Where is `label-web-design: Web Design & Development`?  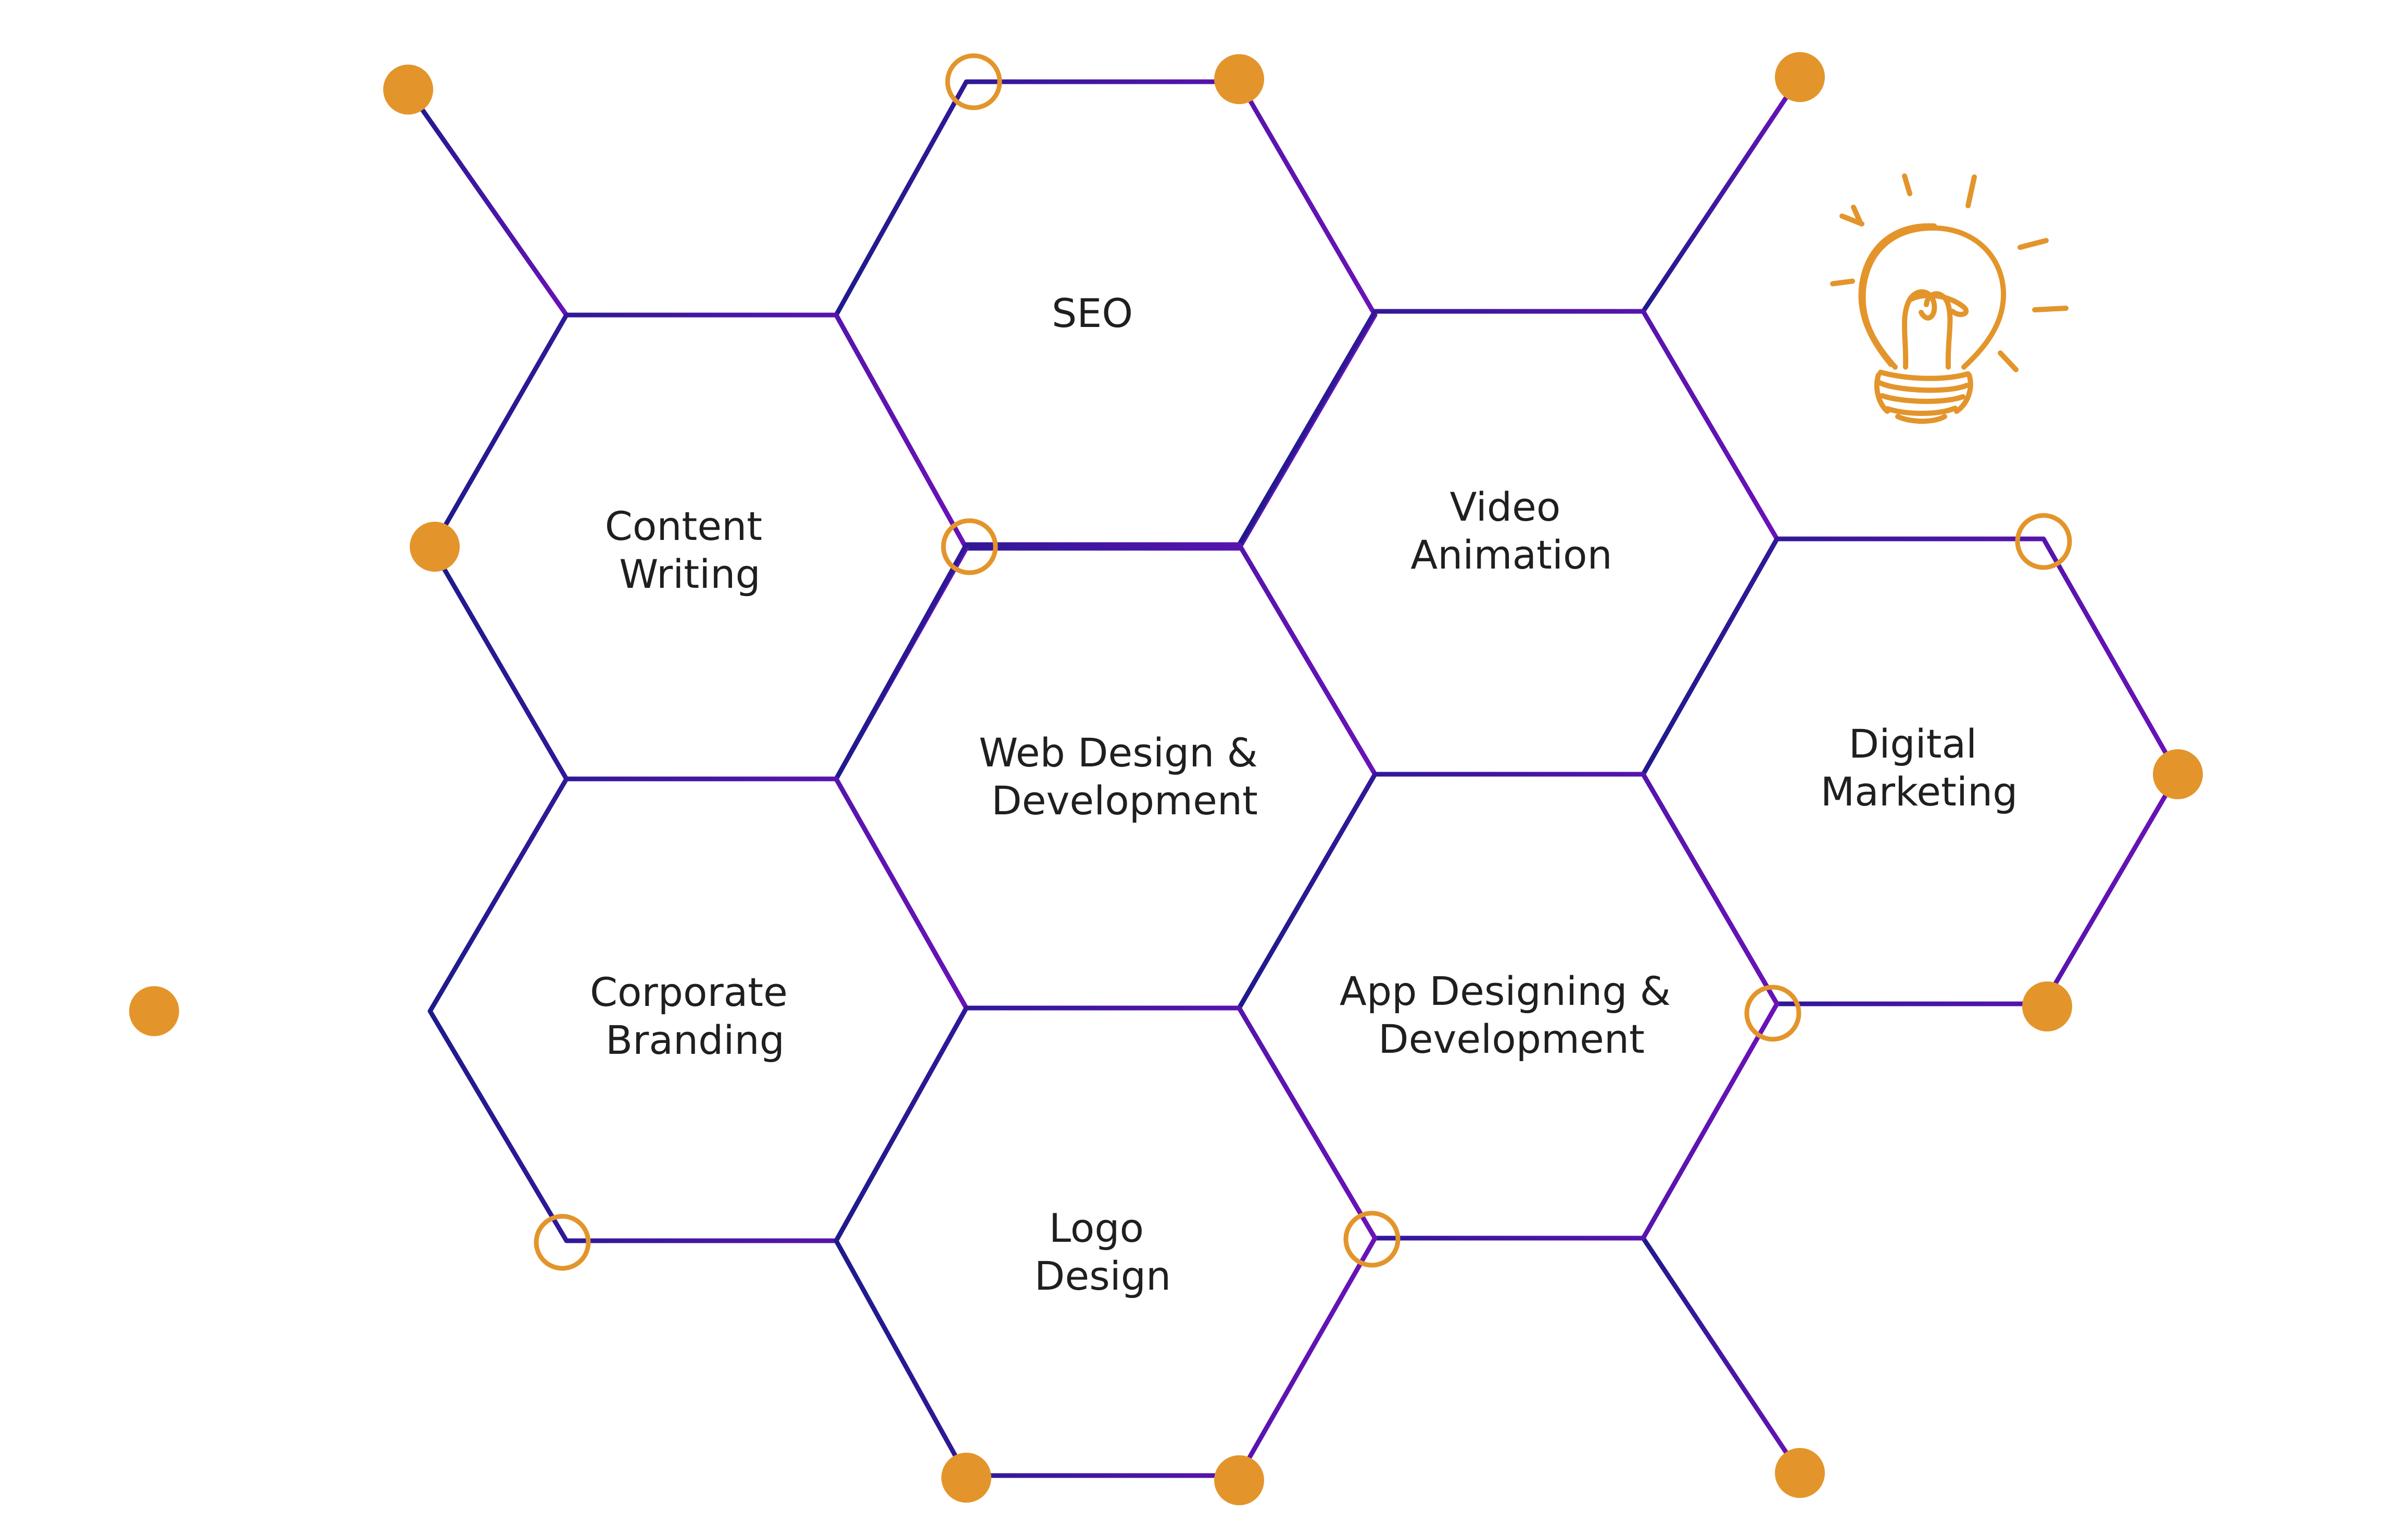
label-web-design: Web Design & Development is located at coordinates (1124, 777).